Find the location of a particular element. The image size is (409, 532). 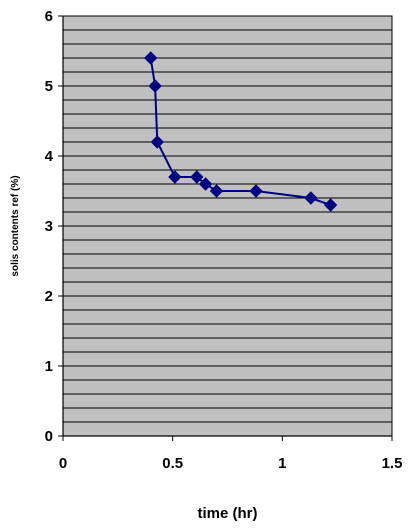

x-tick-label: 0.5 is located at coordinates (172, 463).